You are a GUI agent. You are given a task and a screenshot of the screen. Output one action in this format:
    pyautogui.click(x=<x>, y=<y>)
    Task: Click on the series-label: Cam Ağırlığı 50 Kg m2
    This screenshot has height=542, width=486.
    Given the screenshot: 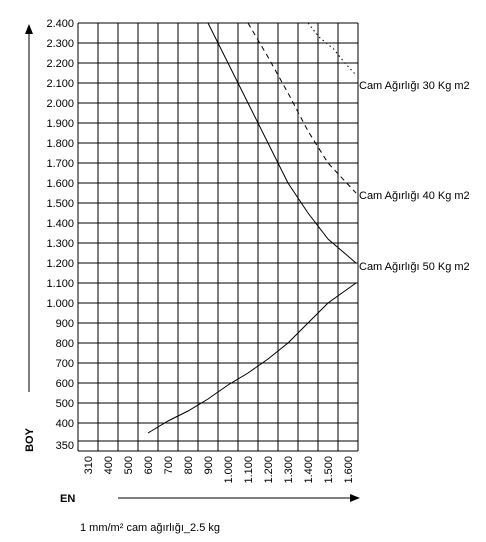 What is the action you would take?
    pyautogui.click(x=414, y=267)
    